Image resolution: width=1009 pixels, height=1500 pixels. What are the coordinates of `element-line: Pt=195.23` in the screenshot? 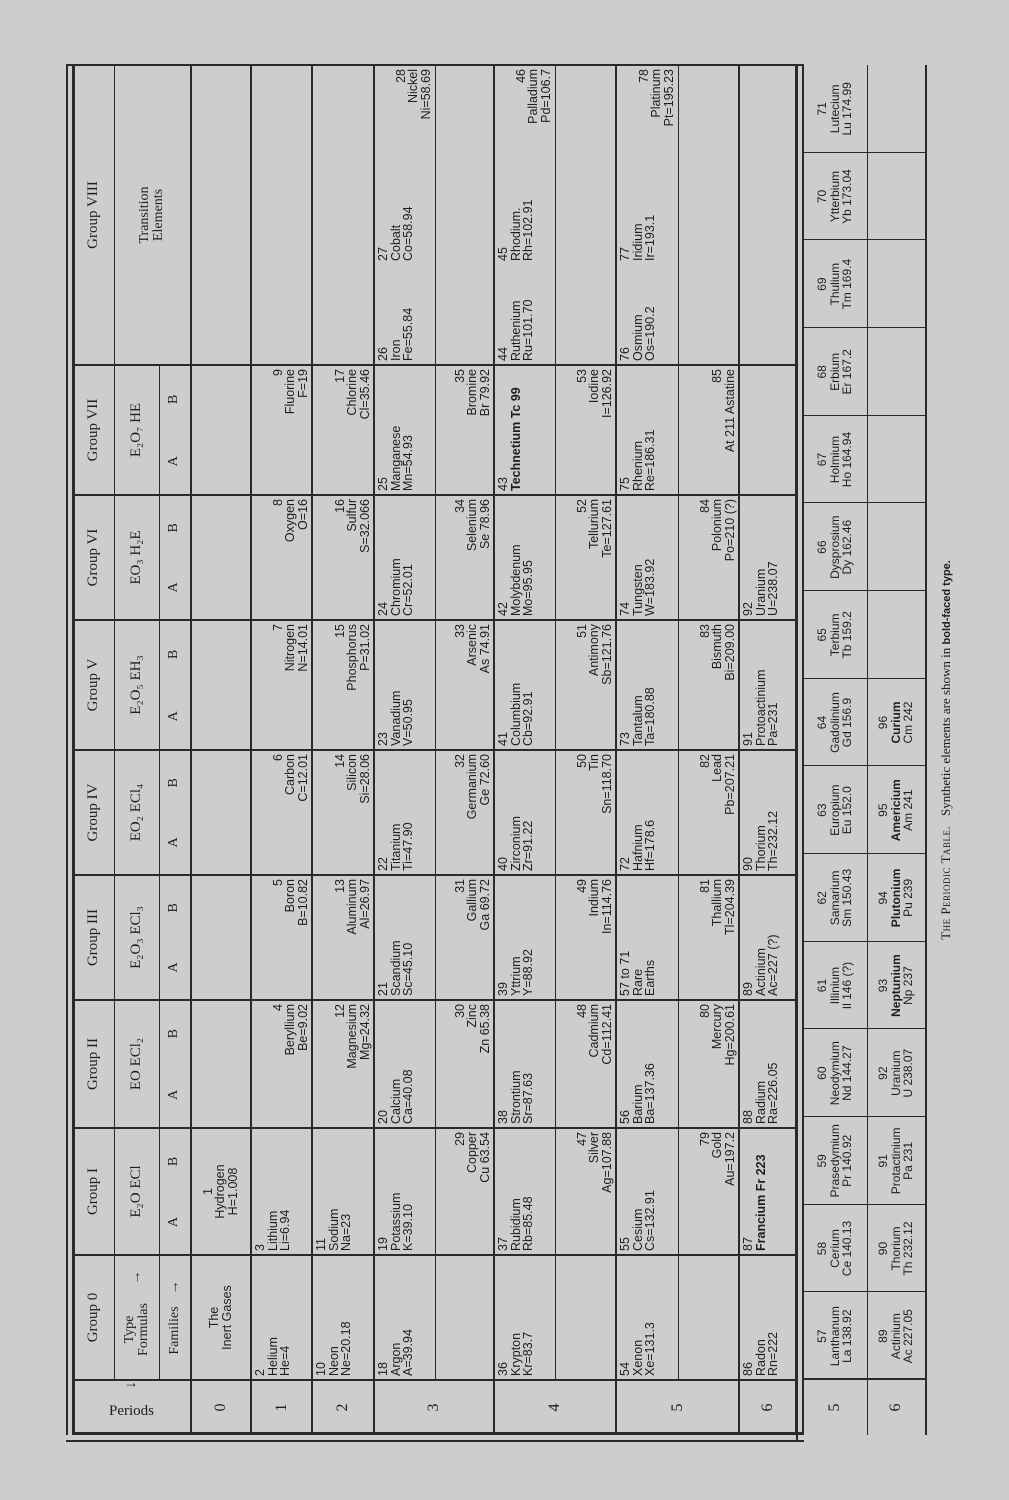 It's located at (668, 98).